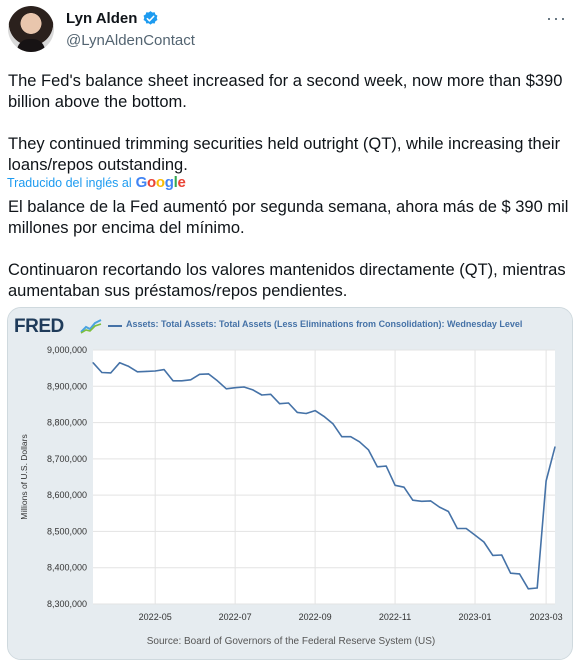 This screenshot has width=581, height=661. I want to click on x-tick-label: 2023-03, so click(546, 617).